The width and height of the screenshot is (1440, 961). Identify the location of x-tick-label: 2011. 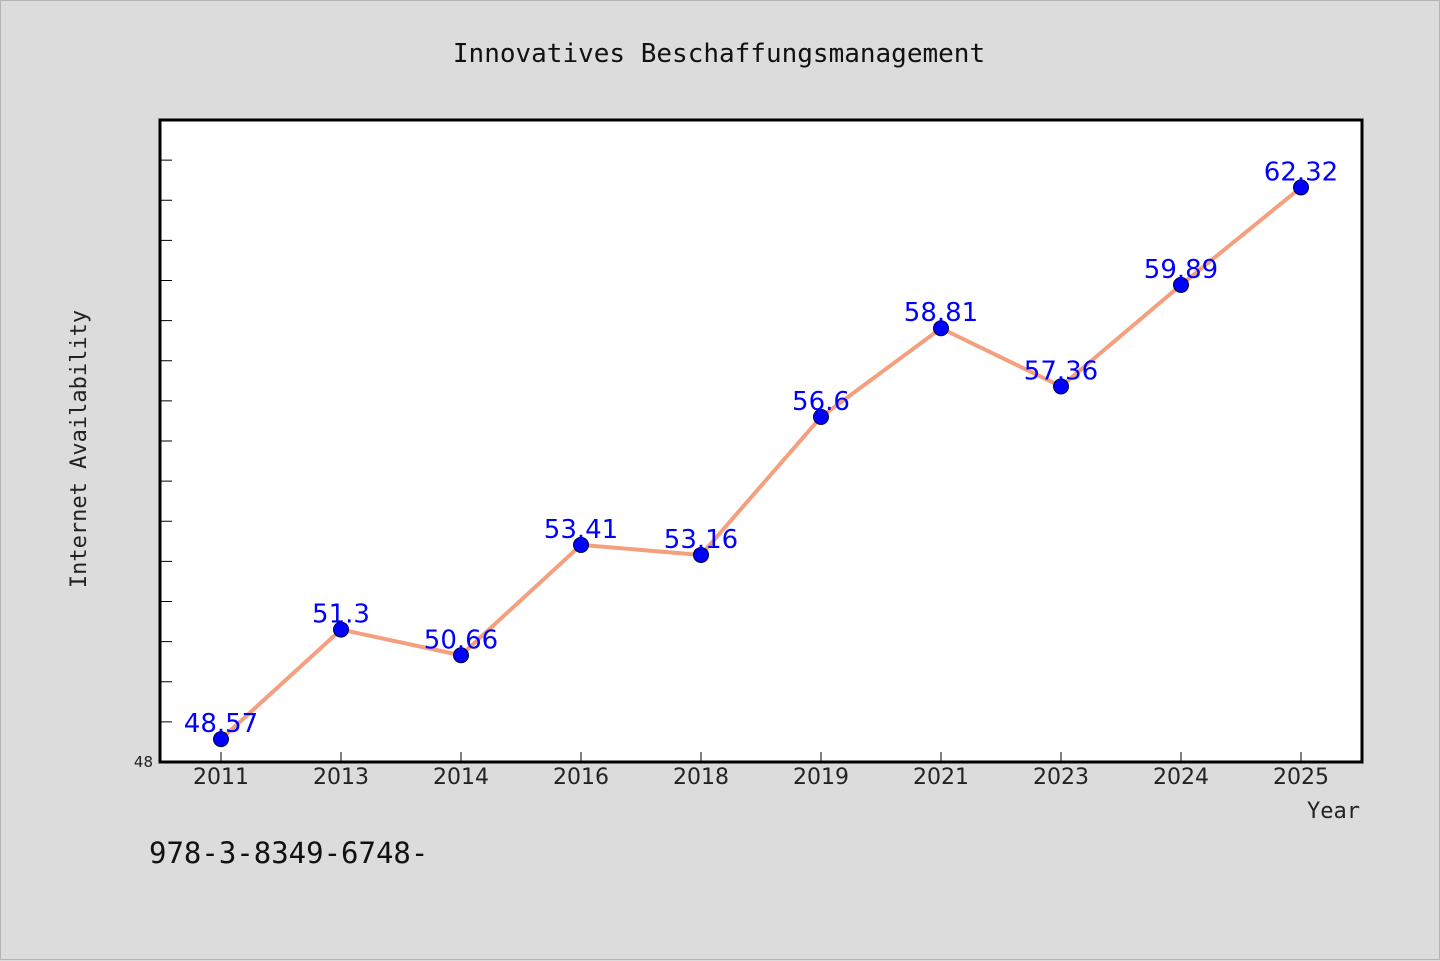
(221, 777).